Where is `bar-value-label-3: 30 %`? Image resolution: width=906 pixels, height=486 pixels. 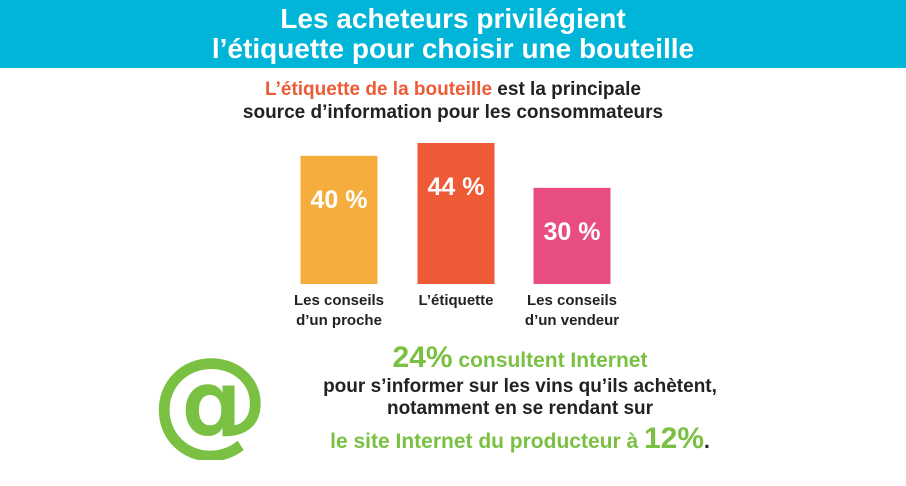
bar-value-label-3: 30 % is located at coordinates (572, 232).